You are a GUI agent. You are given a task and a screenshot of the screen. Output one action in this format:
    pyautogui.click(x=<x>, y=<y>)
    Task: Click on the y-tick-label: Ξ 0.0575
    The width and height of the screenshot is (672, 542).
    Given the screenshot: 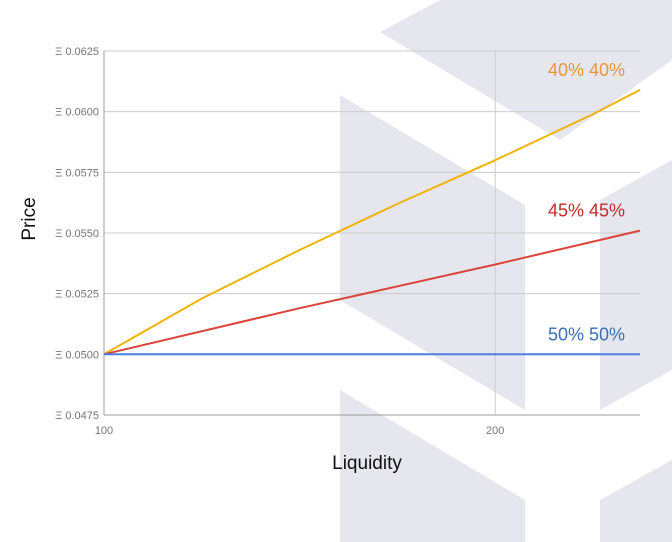 What is the action you would take?
    pyautogui.click(x=77, y=173)
    